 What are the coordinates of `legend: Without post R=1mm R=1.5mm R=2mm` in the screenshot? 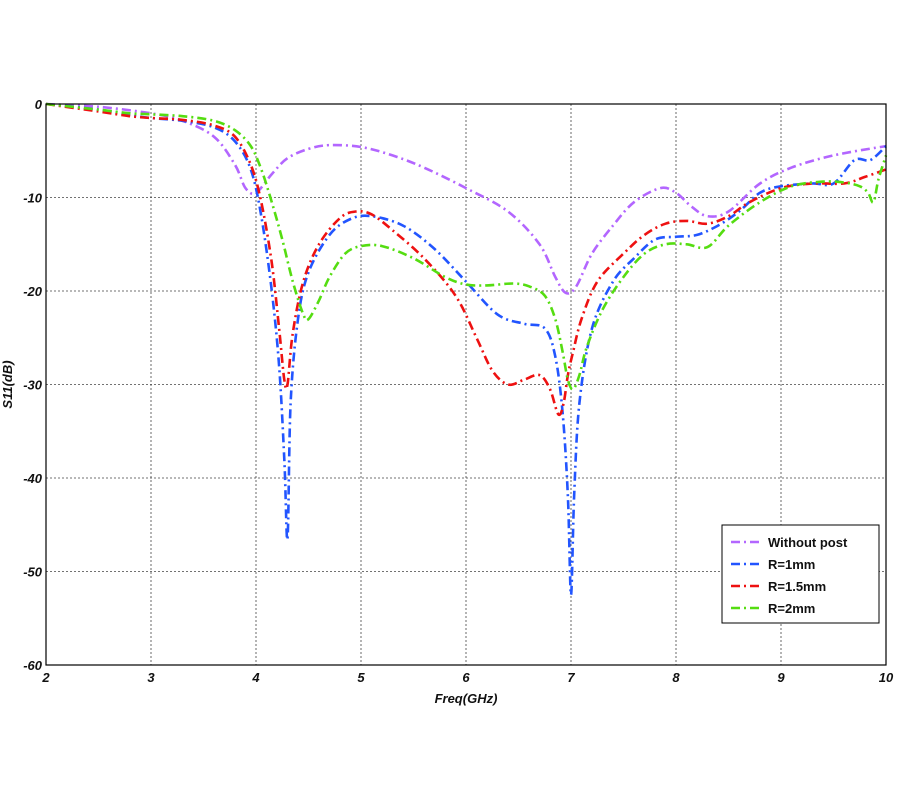 It's located at (800, 574).